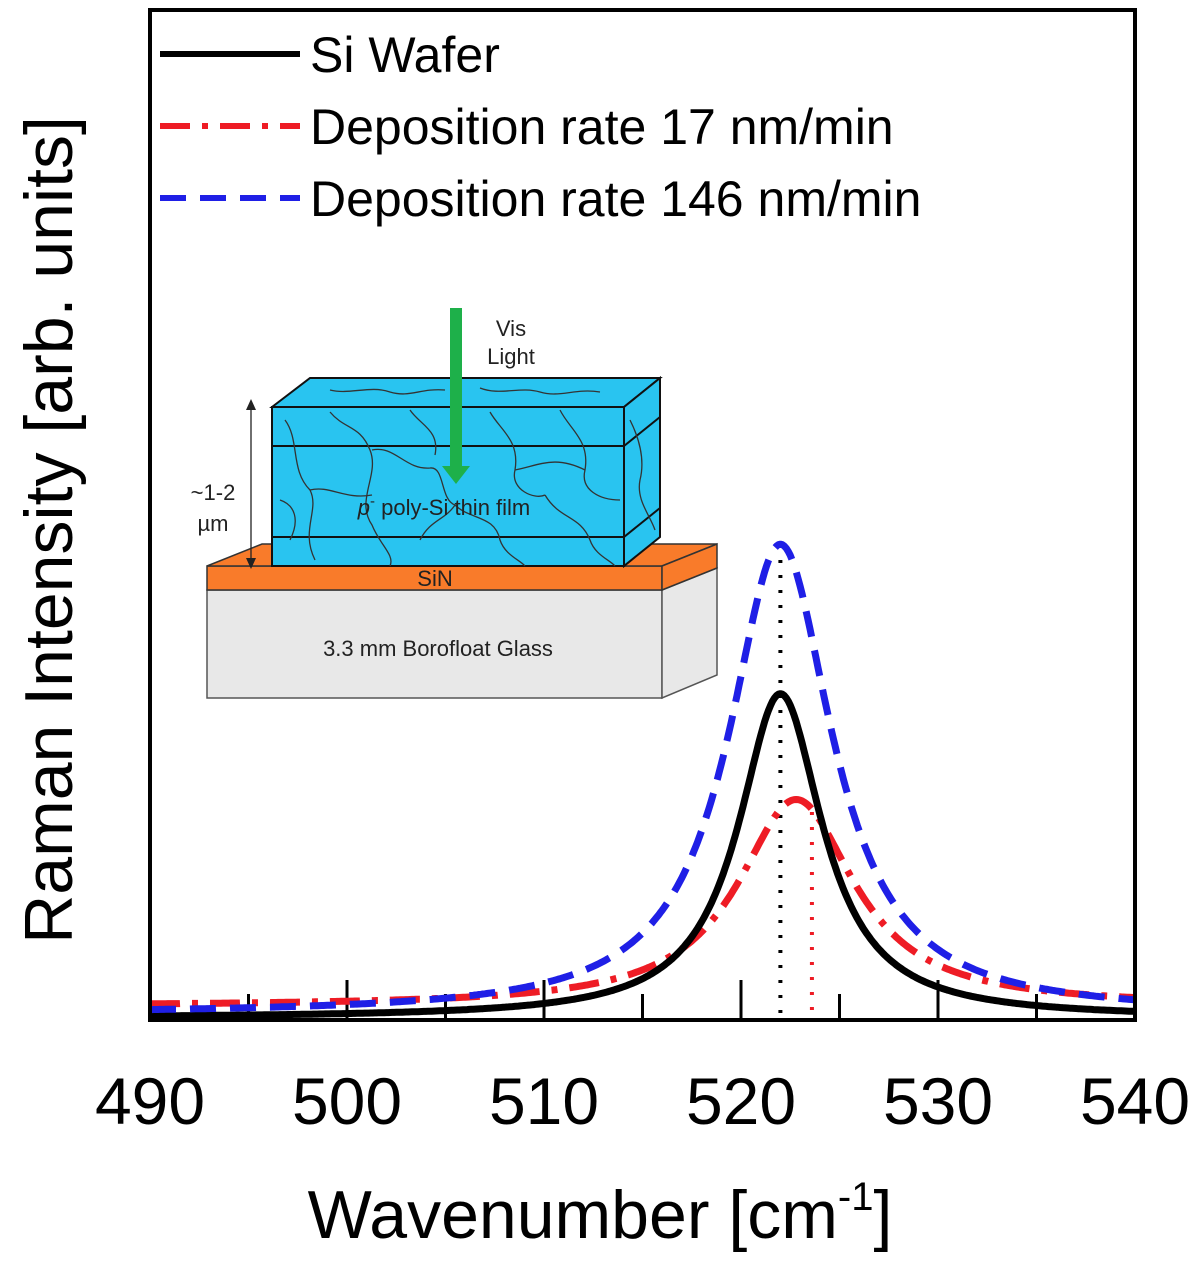 This screenshot has width=1200, height=1261. Describe the element at coordinates (150, 1101) in the screenshot. I see `x-tick-label: 490` at that location.